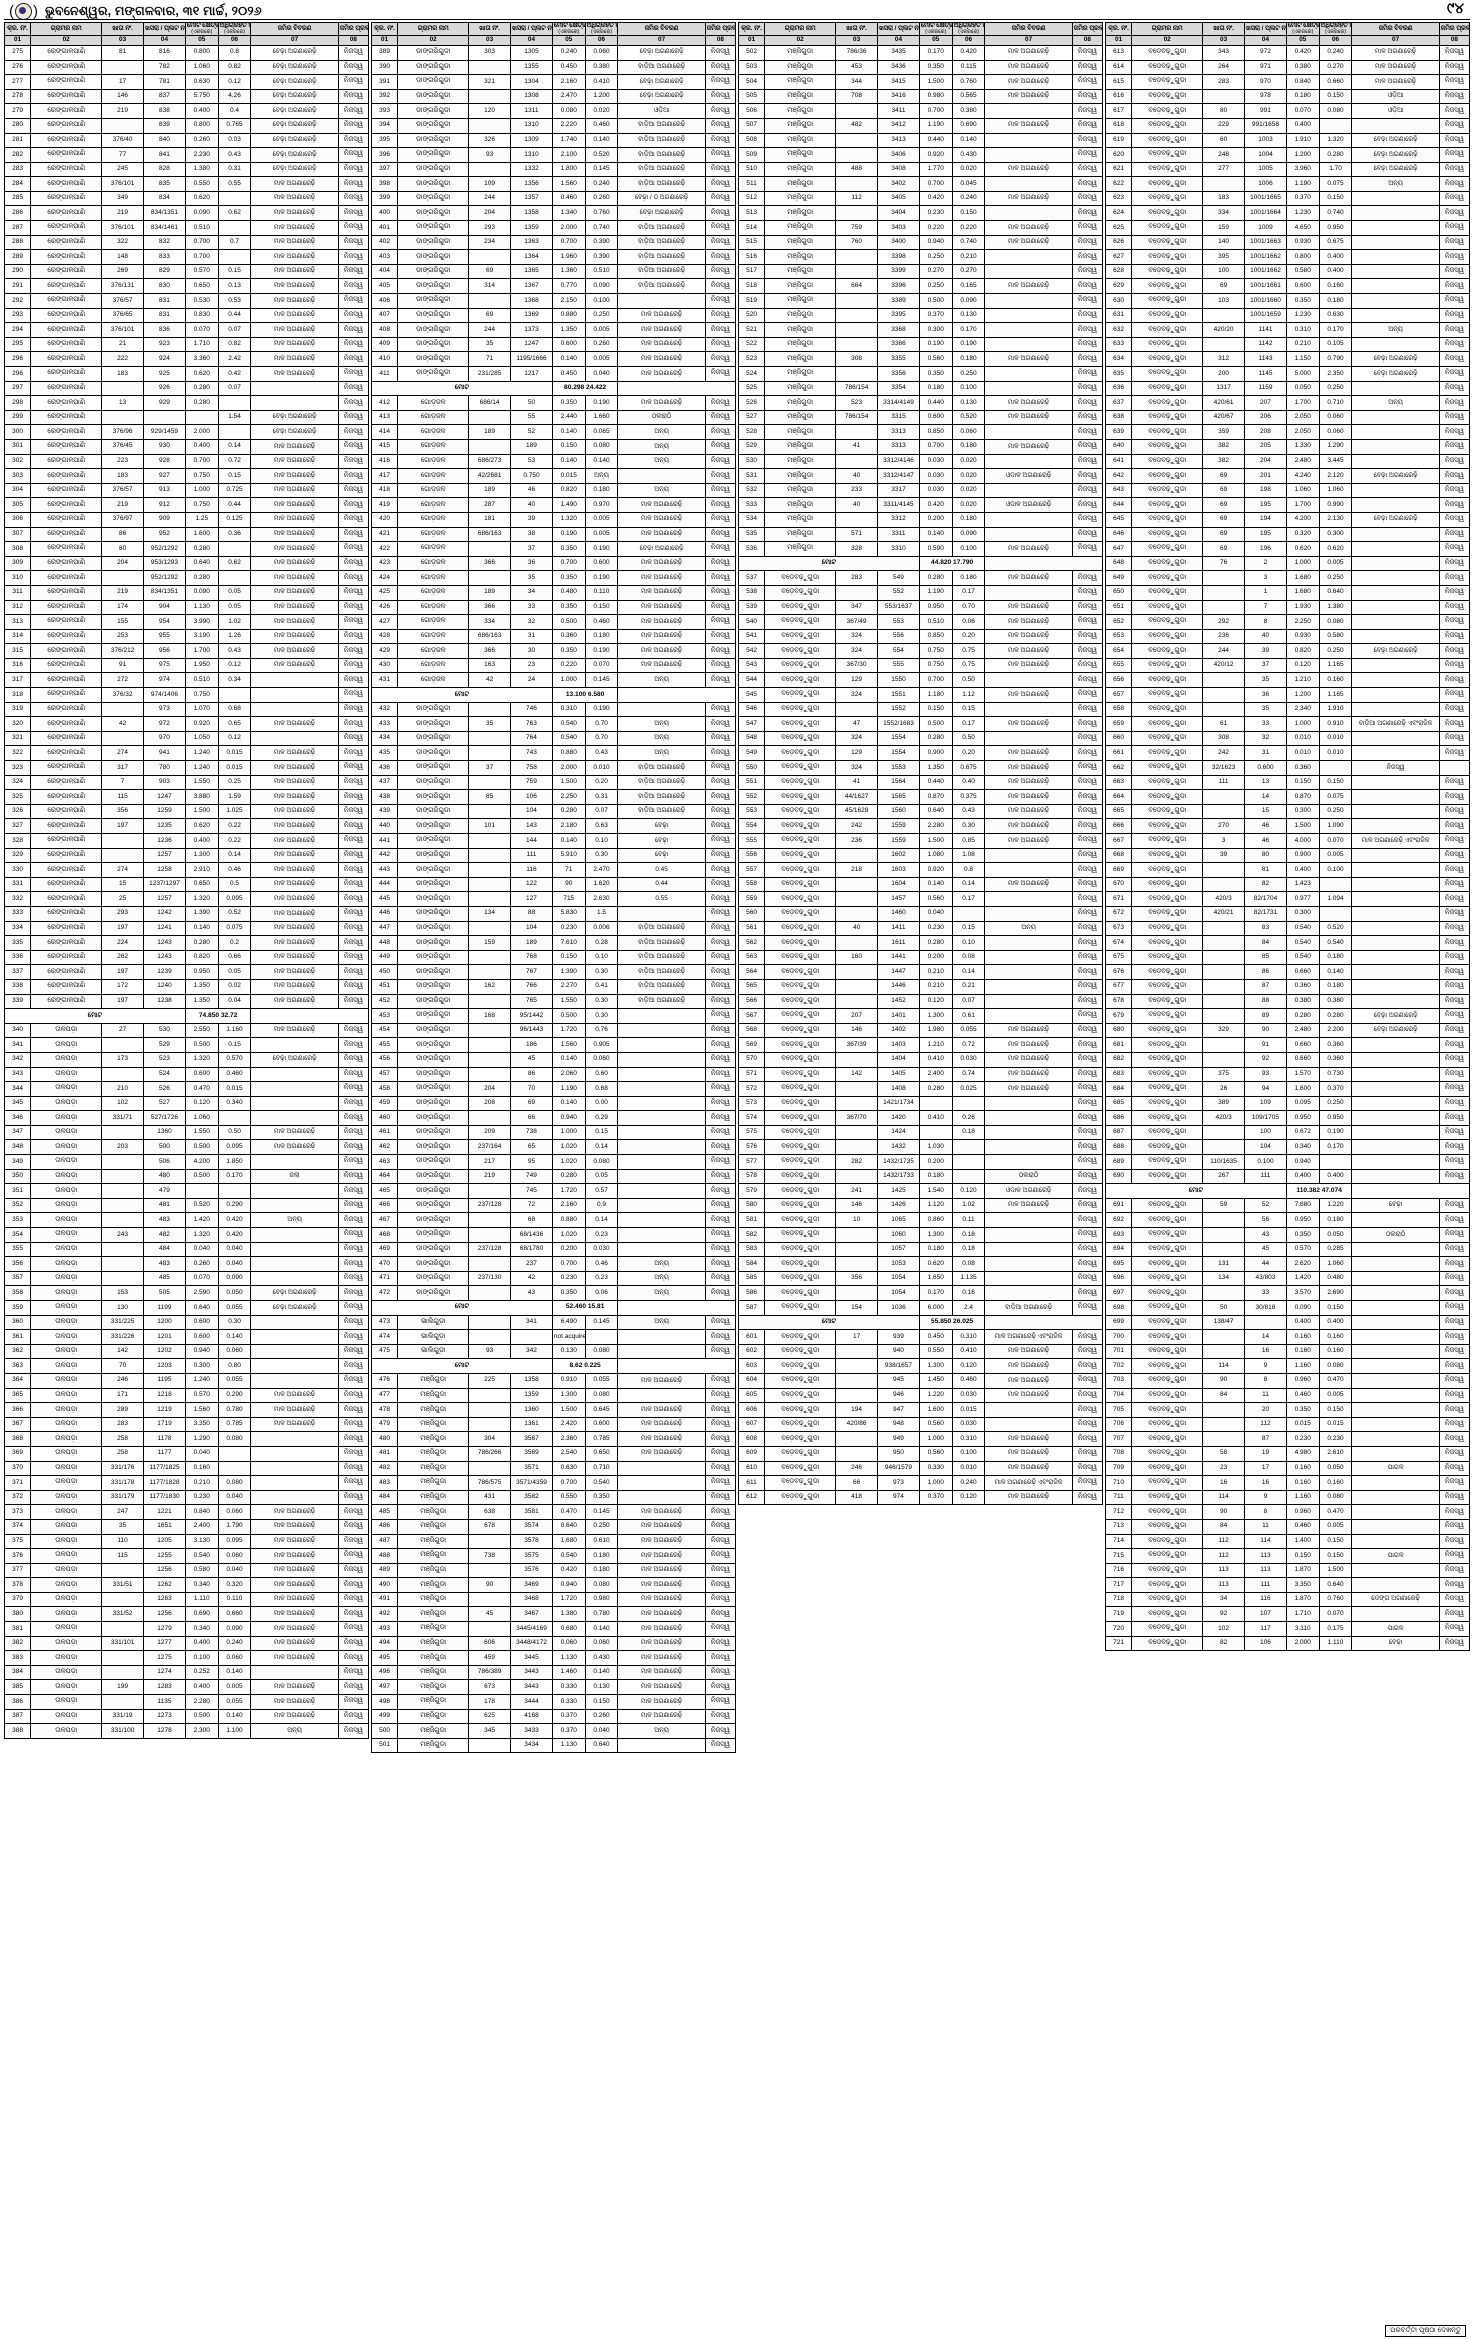 The height and width of the screenshot is (2339, 1474). I want to click on serial-number: 460, so click(384, 1118).